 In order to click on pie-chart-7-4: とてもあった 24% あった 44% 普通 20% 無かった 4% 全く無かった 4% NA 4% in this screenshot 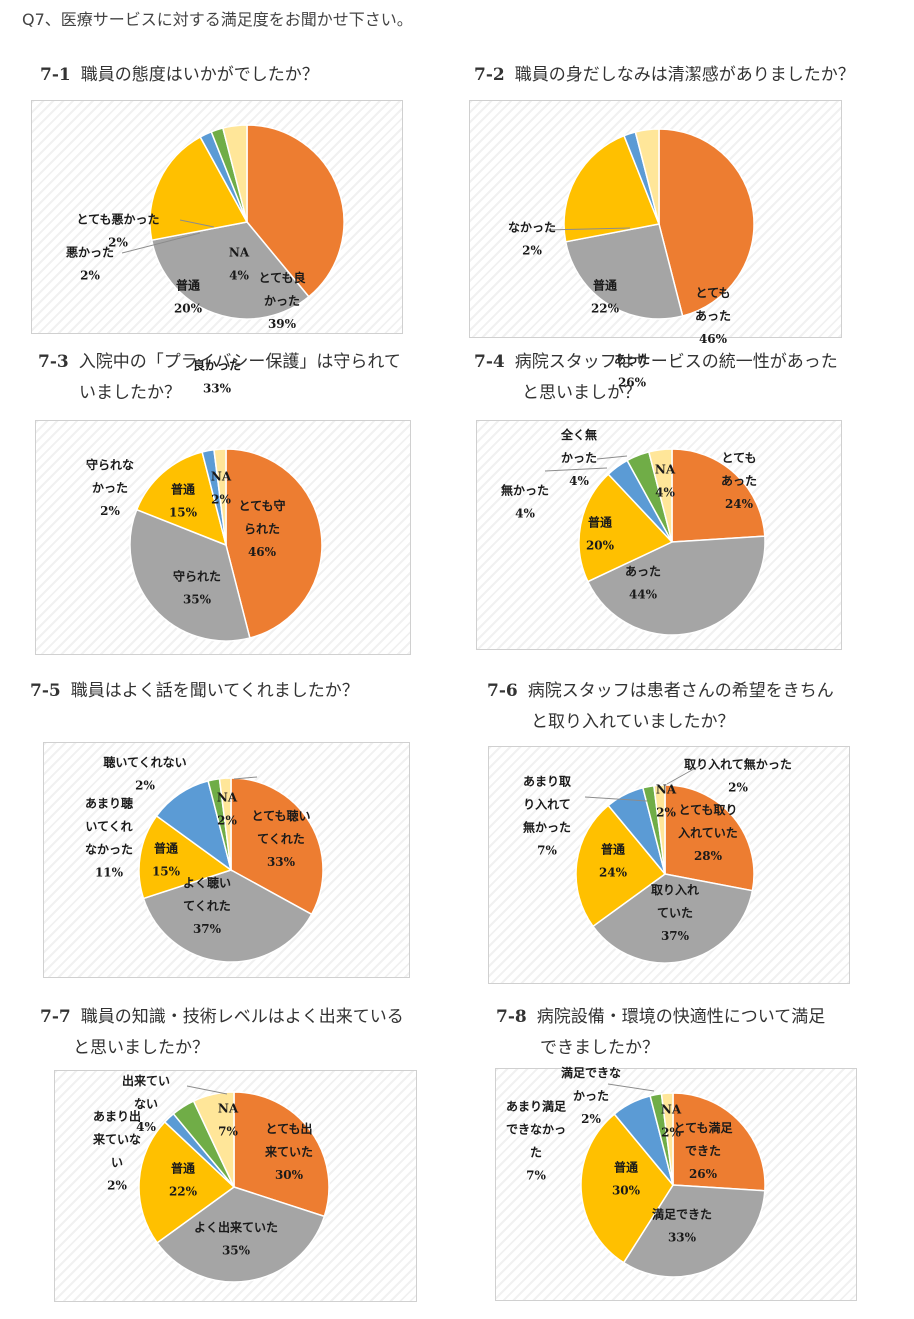, I will do `click(659, 535)`.